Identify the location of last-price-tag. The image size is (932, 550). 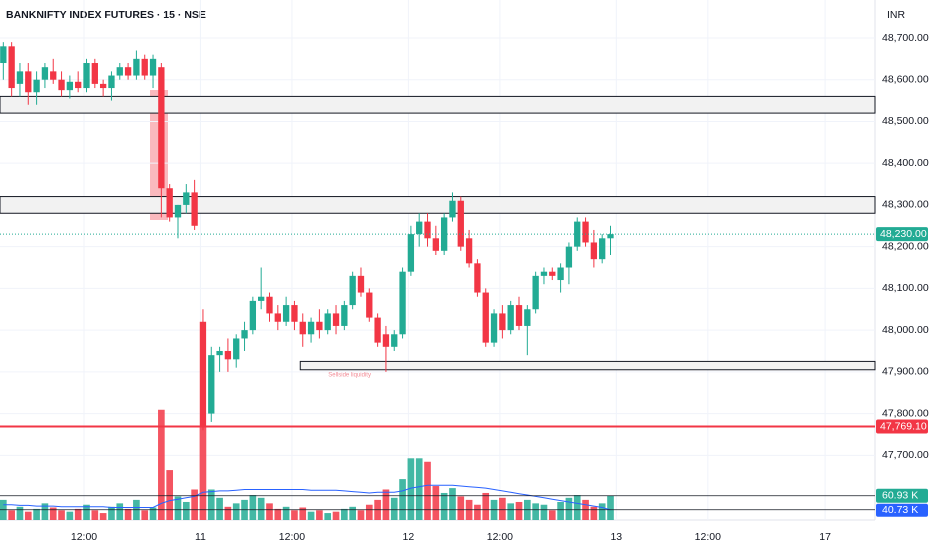
(902, 234).